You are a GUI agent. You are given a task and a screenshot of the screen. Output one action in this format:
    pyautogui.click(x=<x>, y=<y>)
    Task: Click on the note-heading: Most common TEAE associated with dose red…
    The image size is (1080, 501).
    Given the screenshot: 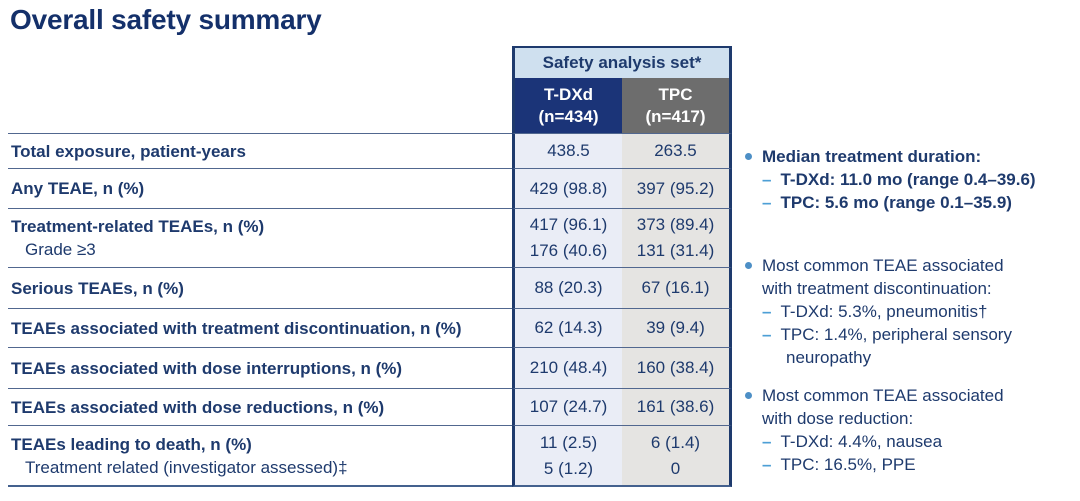 What is the action you would take?
    pyautogui.click(x=872, y=407)
    